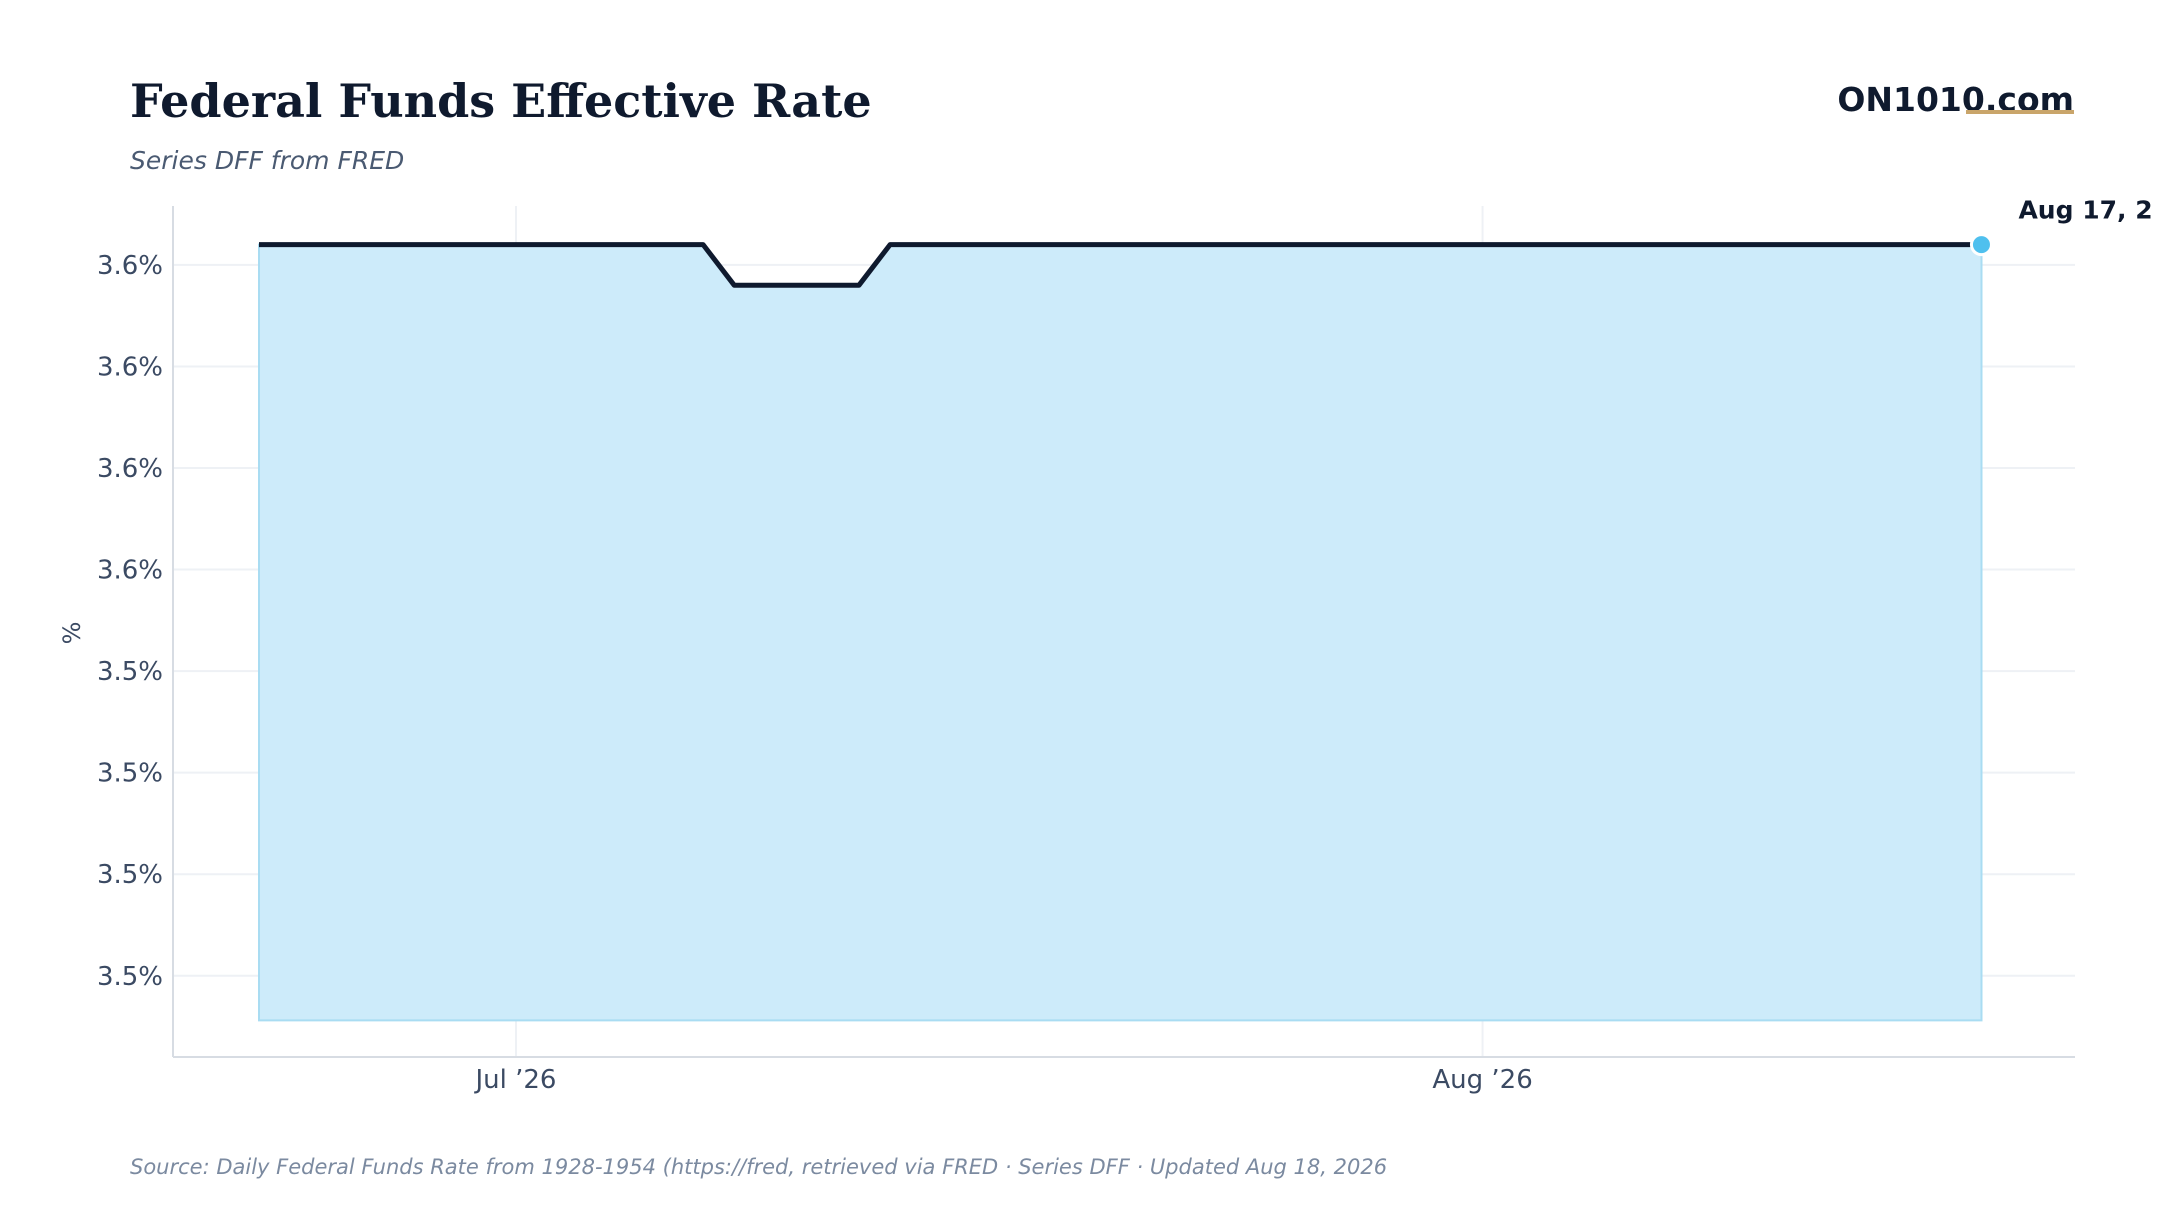 The height and width of the screenshot is (1215, 2160). Describe the element at coordinates (130, 621) in the screenshot. I see `y-tick-labels: 3.5% 3.5% 3.5% 3.5% 3.6% 3.6% 3.6% 3.6%` at that location.